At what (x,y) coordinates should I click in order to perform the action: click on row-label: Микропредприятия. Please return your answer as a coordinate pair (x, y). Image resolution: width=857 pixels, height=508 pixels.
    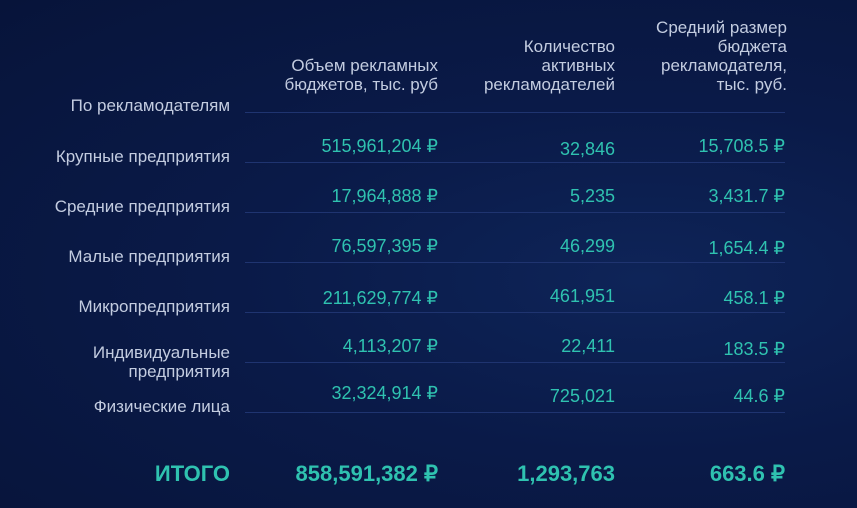
    Looking at the image, I should click on (154, 306).